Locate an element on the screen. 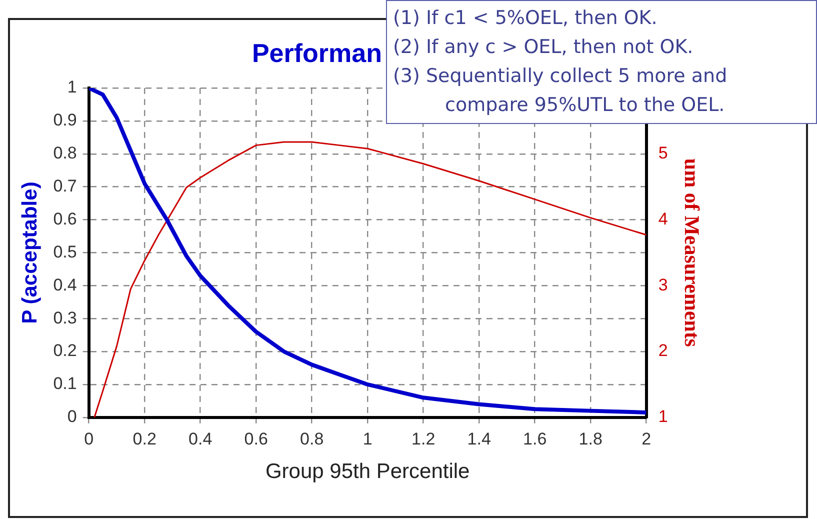  x-tick-label: 1.8 is located at coordinates (590, 438).